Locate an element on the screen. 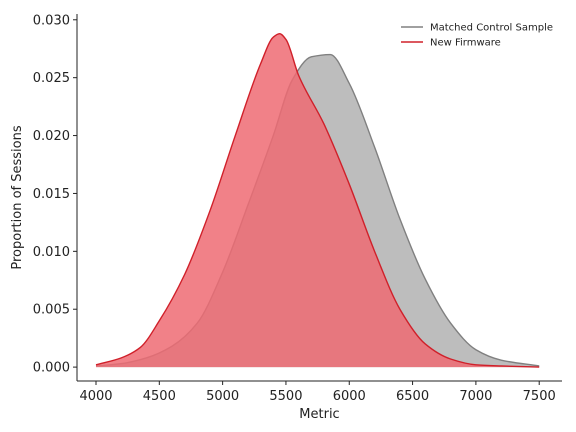  legend-item-2: New Firmware is located at coordinates (451, 43).